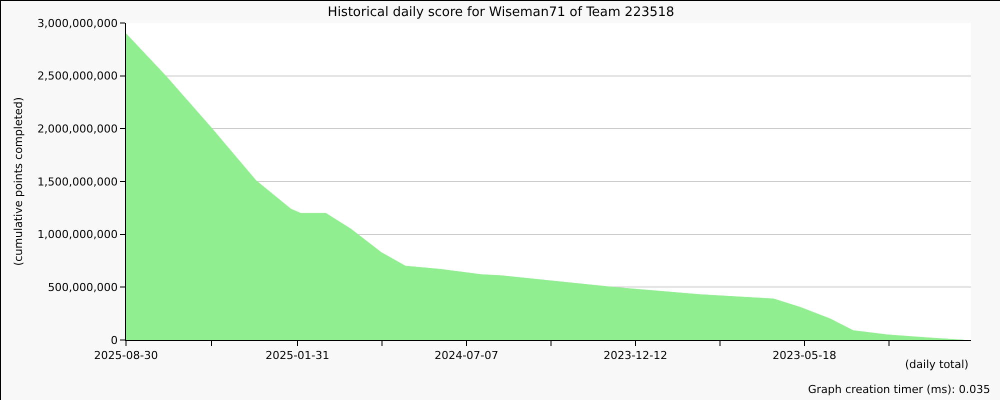 This screenshot has height=400, width=1000. I want to click on y-axis-title: (cumulative points completed), so click(18, 181).